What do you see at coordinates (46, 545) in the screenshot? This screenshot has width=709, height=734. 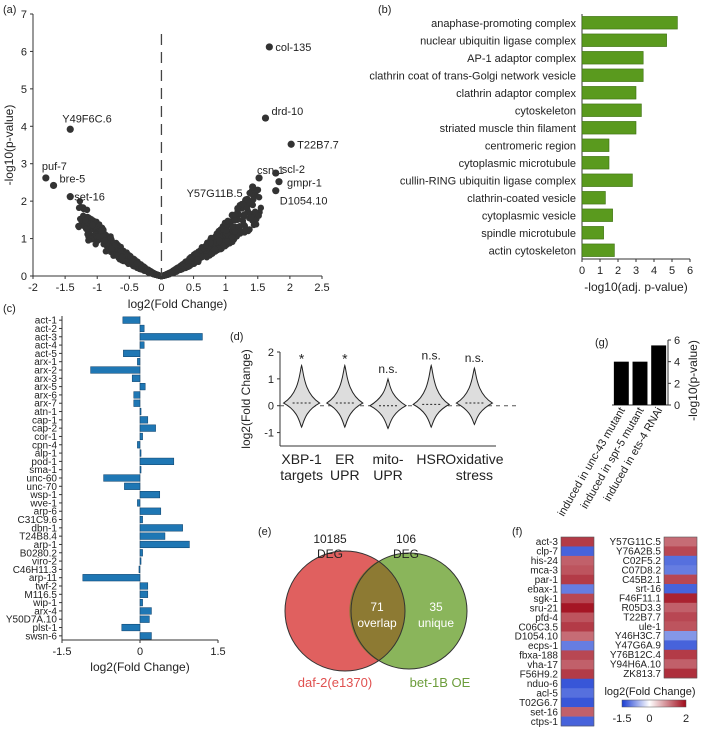 I see `gene-label: arp-1` at bounding box center [46, 545].